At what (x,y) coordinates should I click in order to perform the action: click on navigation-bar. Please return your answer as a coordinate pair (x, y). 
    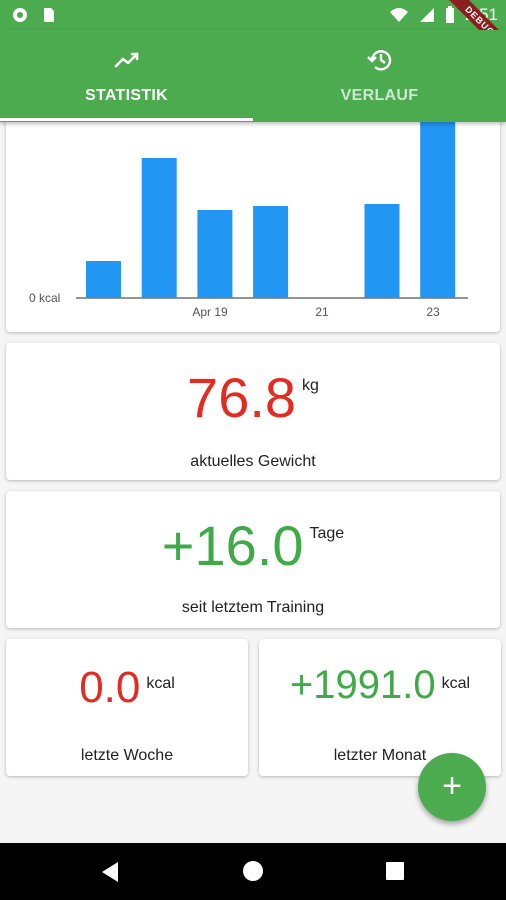
    Looking at the image, I should click on (253, 871).